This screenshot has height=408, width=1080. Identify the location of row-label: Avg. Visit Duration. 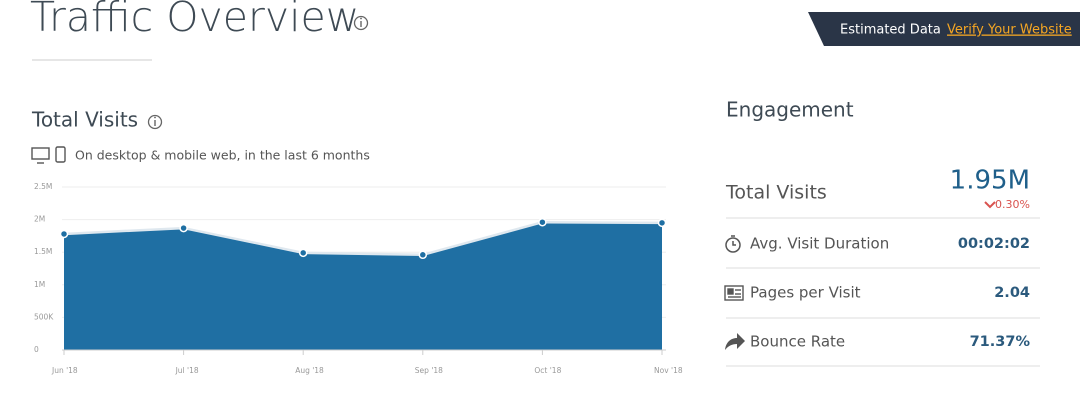
(819, 244).